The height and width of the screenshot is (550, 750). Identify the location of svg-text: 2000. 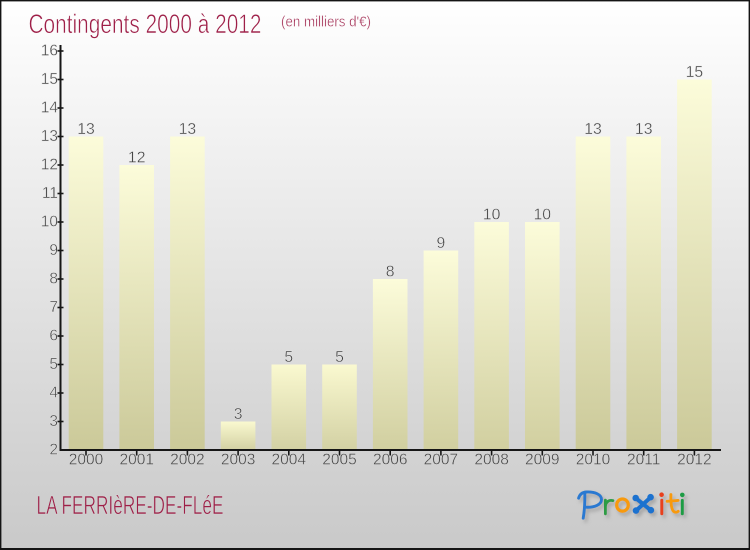
(86, 460).